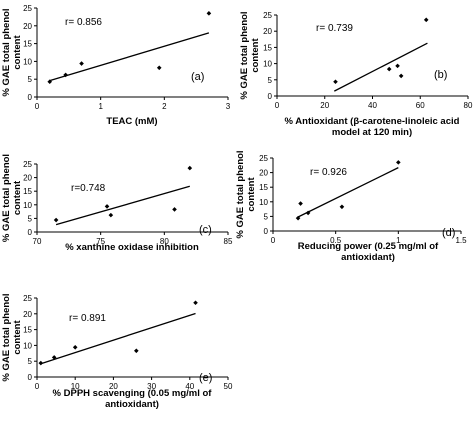 Image resolution: width=474 pixels, height=431 pixels. I want to click on x-tick-label: 60, so click(420, 105).